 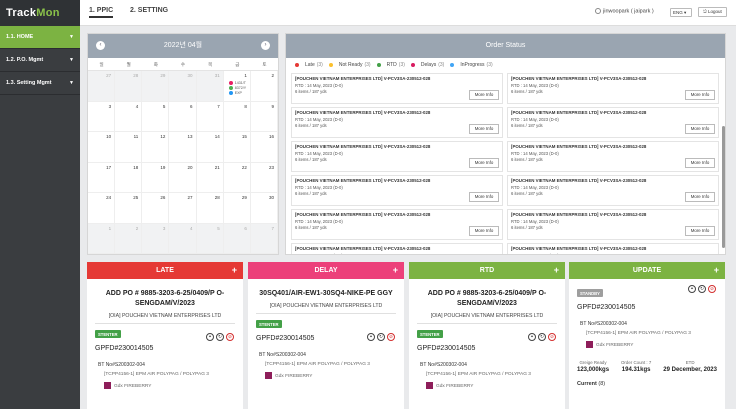 I want to click on calendar-day: 18, so click(x=129, y=177).